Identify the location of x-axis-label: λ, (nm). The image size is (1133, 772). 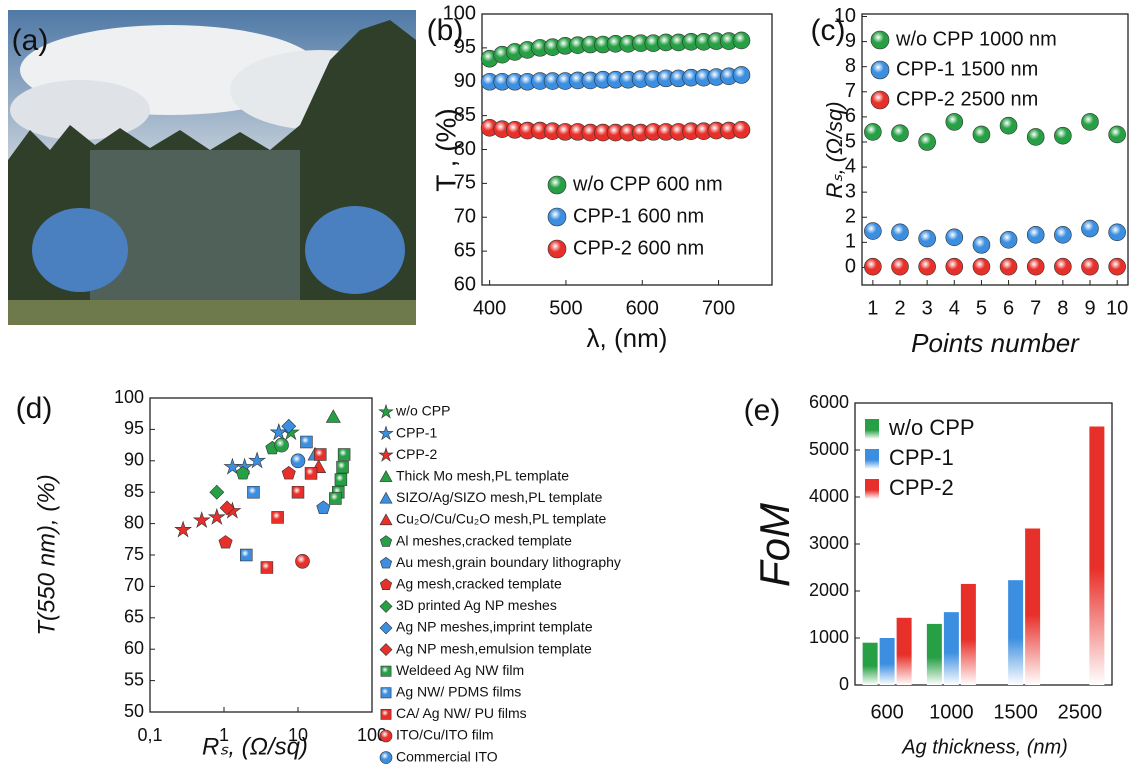
(627, 338).